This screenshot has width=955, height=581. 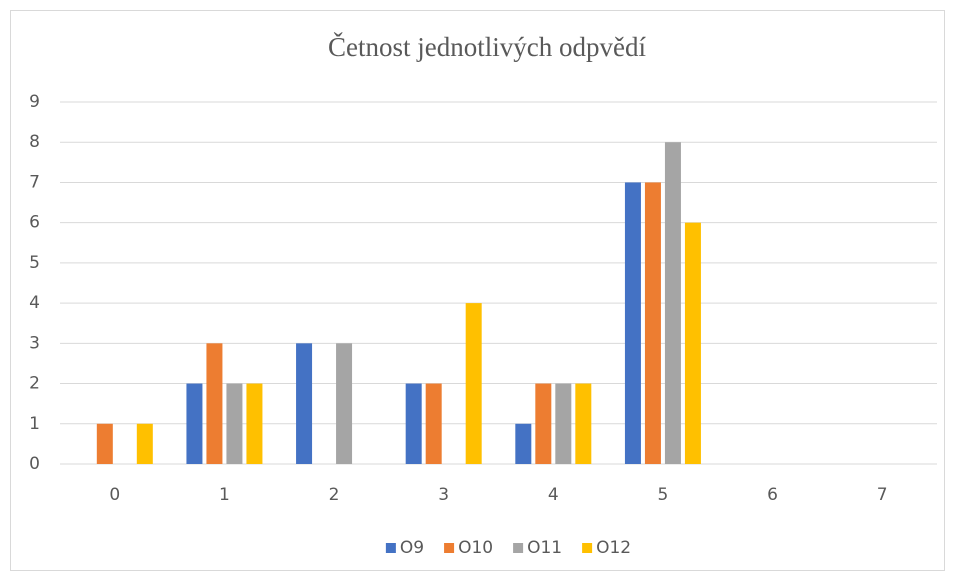 What do you see at coordinates (487, 47) in the screenshot?
I see `chart-title: Četnost jednotlivých odpvědí` at bounding box center [487, 47].